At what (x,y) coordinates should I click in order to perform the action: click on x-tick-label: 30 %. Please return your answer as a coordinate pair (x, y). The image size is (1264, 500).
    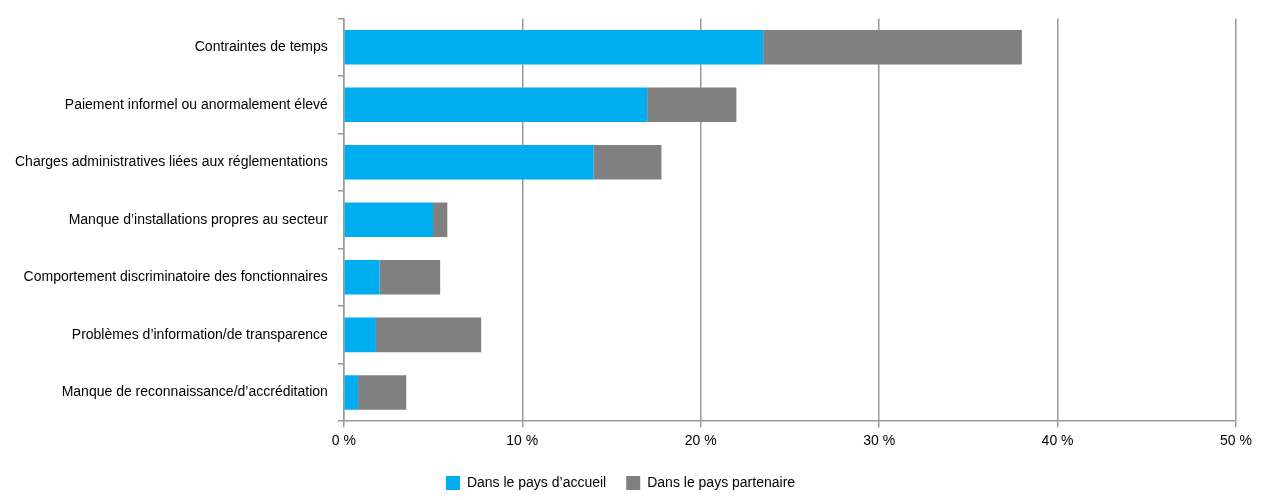
    Looking at the image, I should click on (879, 440).